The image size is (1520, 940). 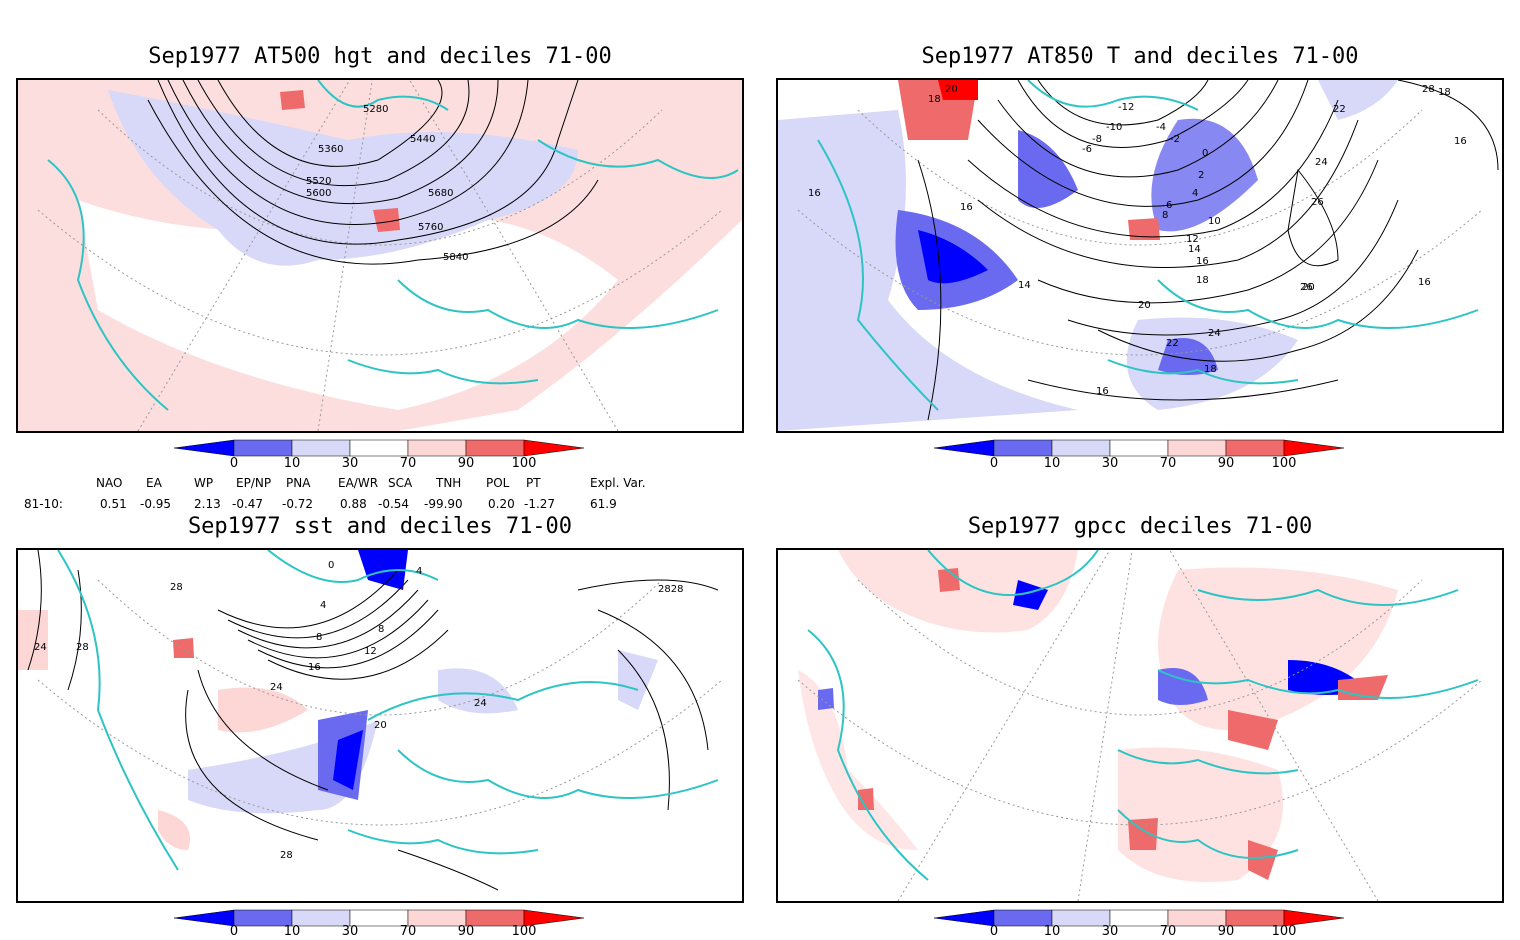 What do you see at coordinates (603, 504) in the screenshot?
I see `index-value: 61.9` at bounding box center [603, 504].